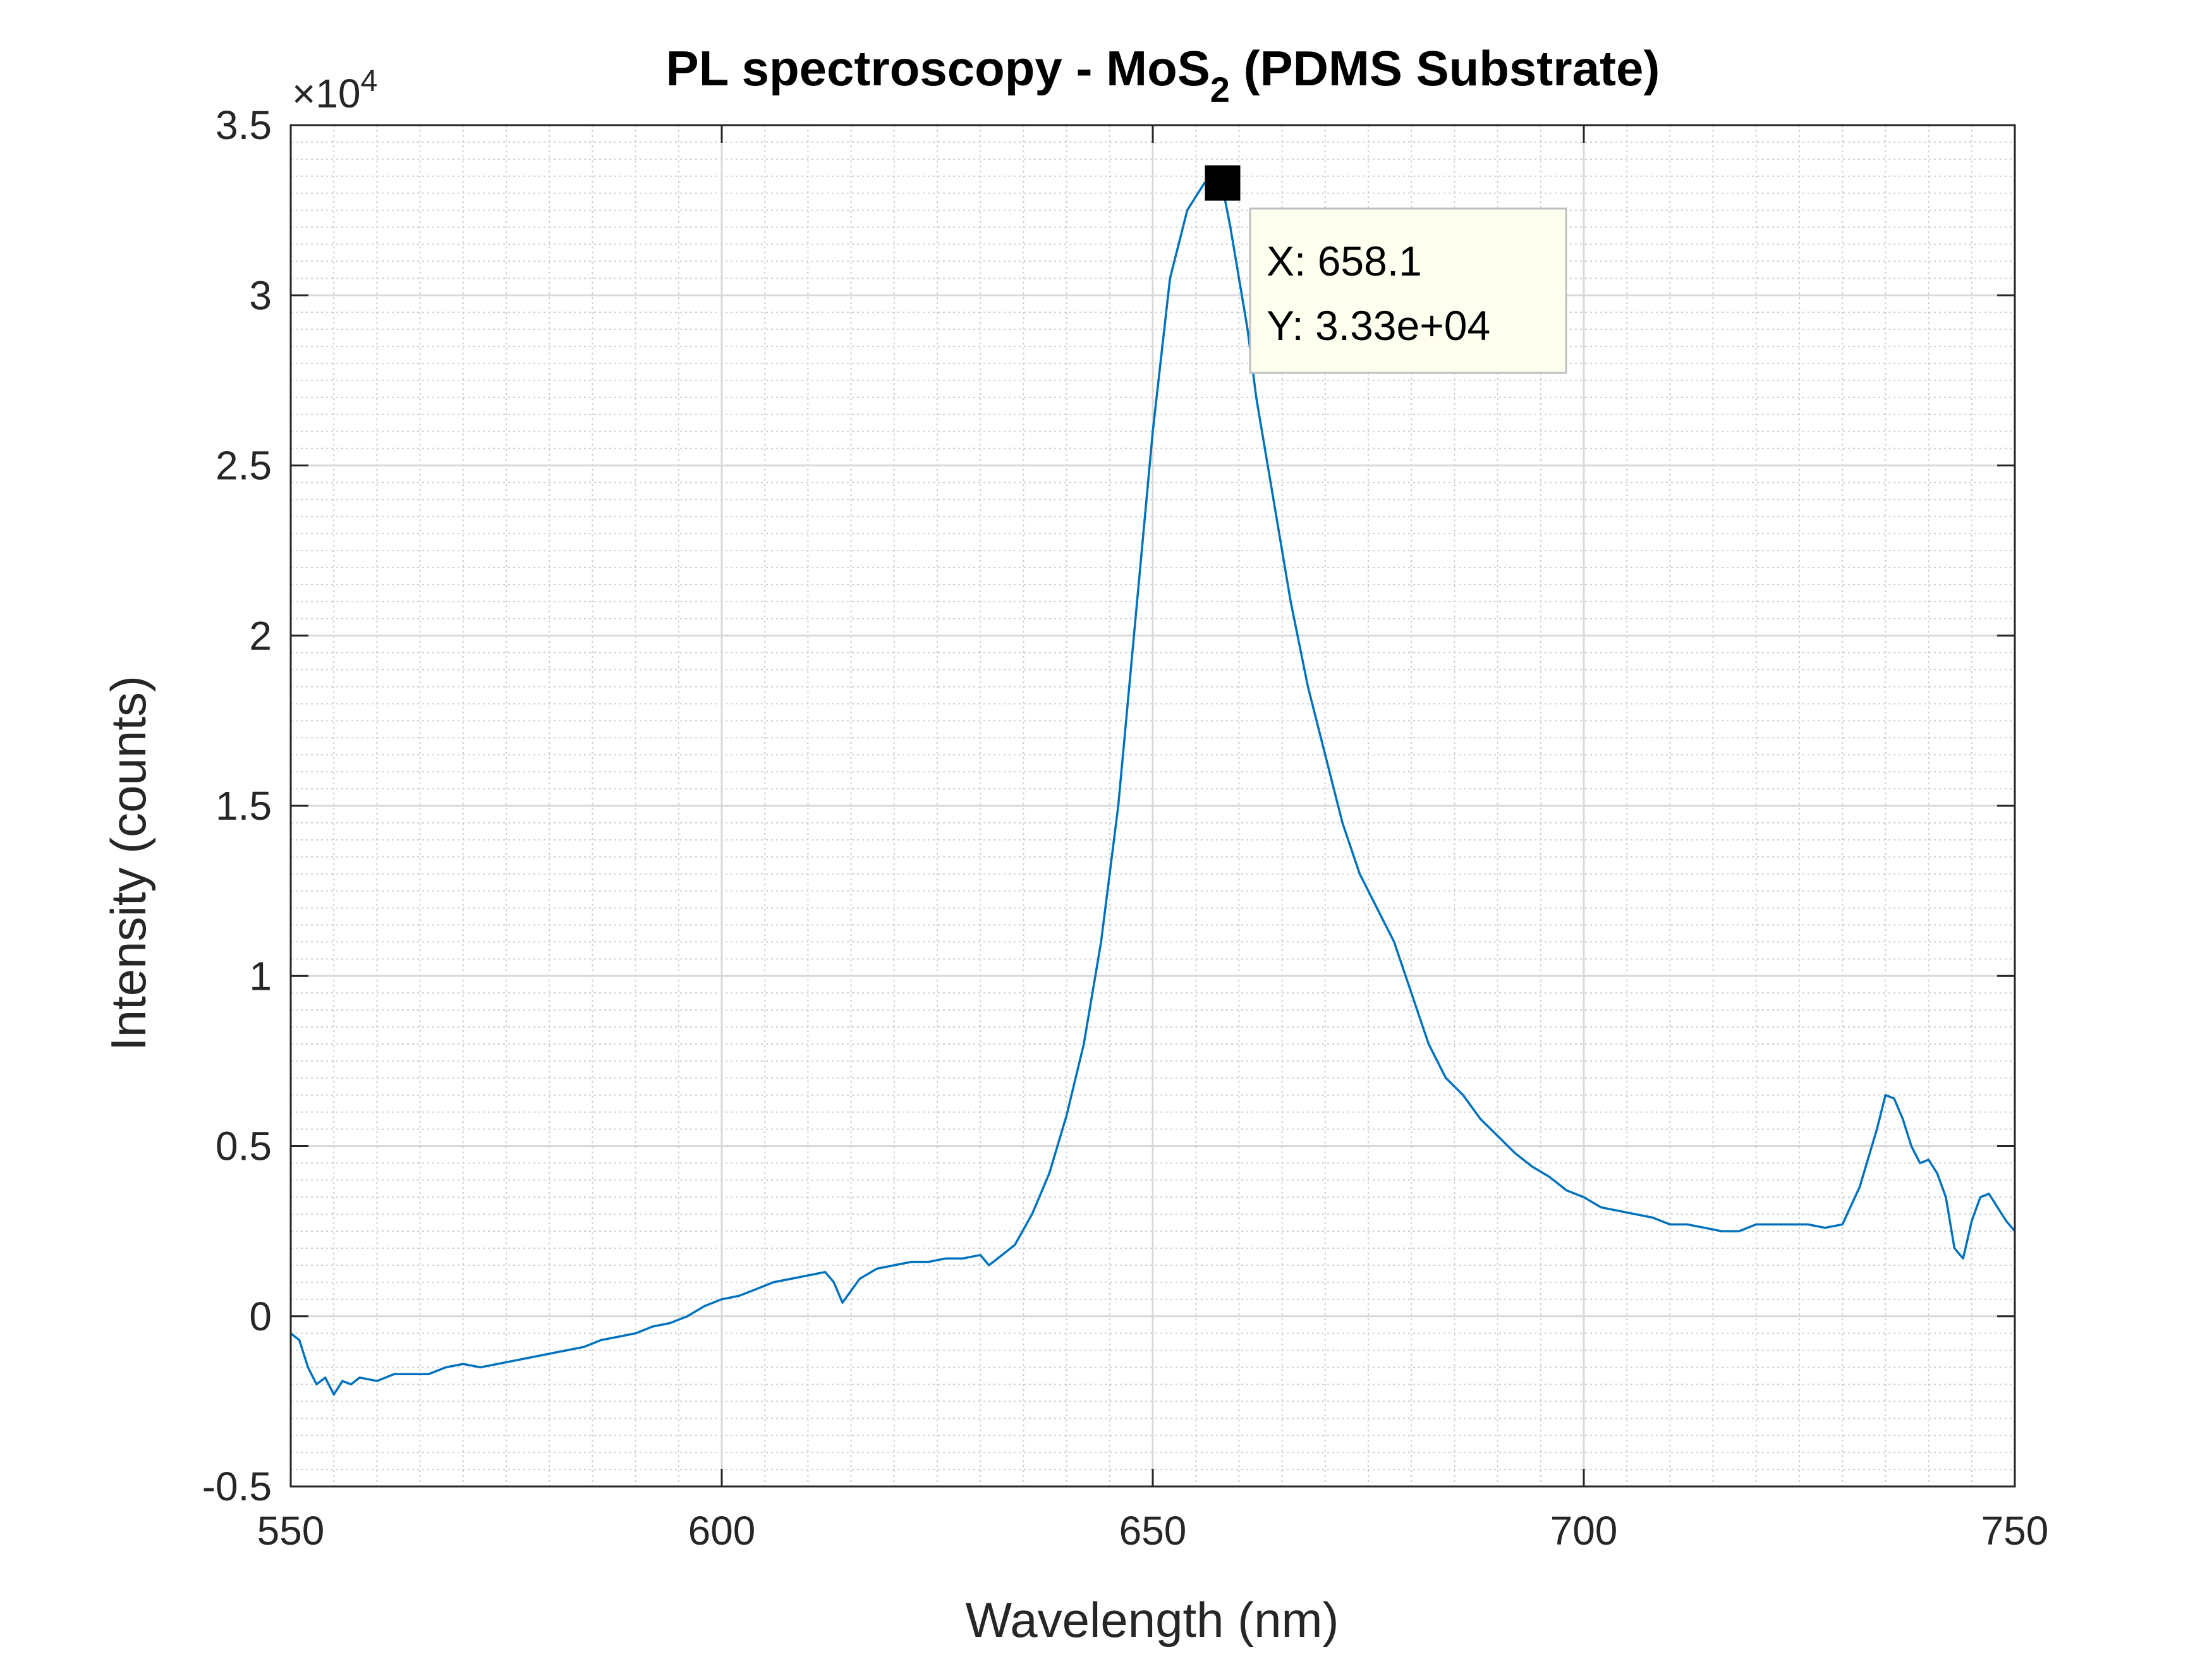 Image resolution: width=2212 pixels, height=1659 pixels. Describe the element at coordinates (1445, 68) in the screenshot. I see `chart-title-suffix: (PDMS Substrate)` at that location.